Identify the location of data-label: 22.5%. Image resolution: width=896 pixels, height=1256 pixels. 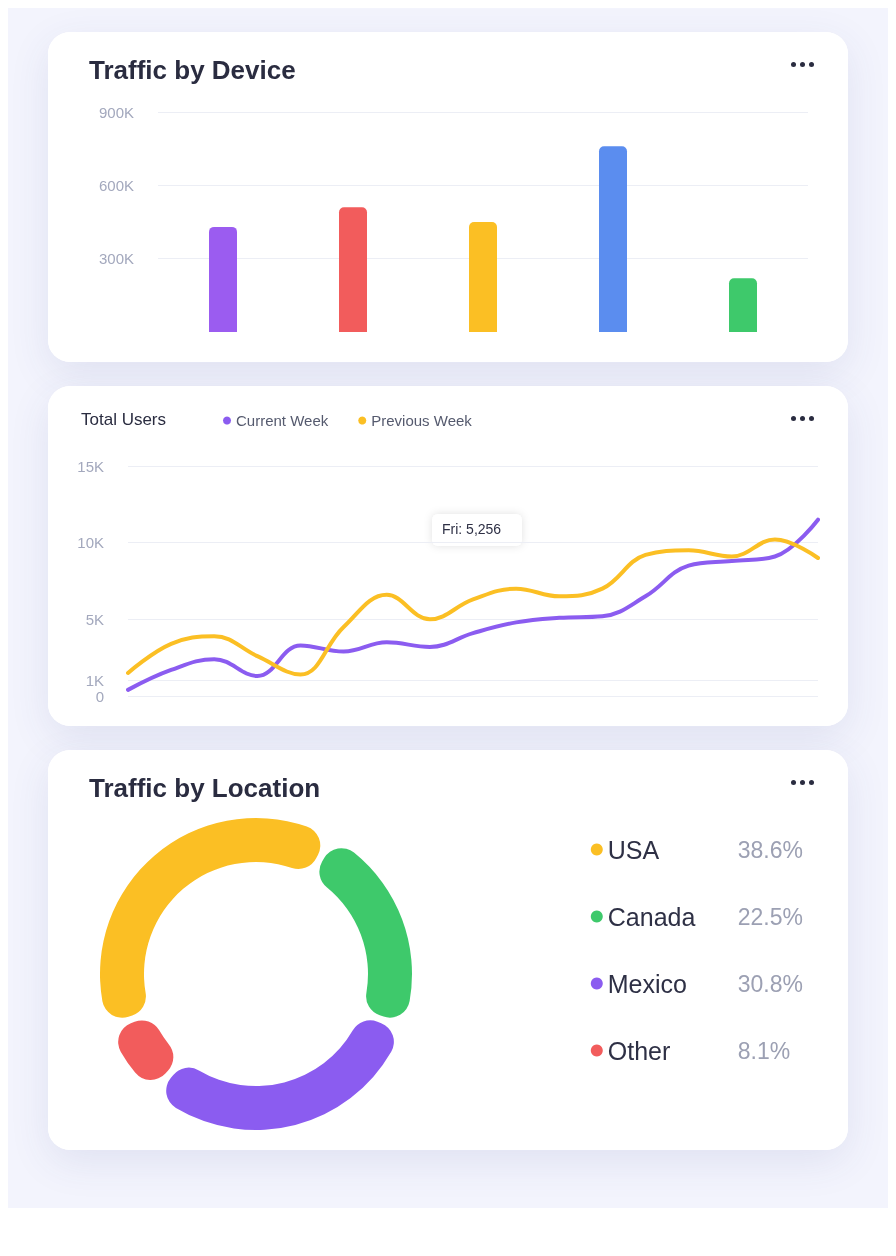
(770, 916).